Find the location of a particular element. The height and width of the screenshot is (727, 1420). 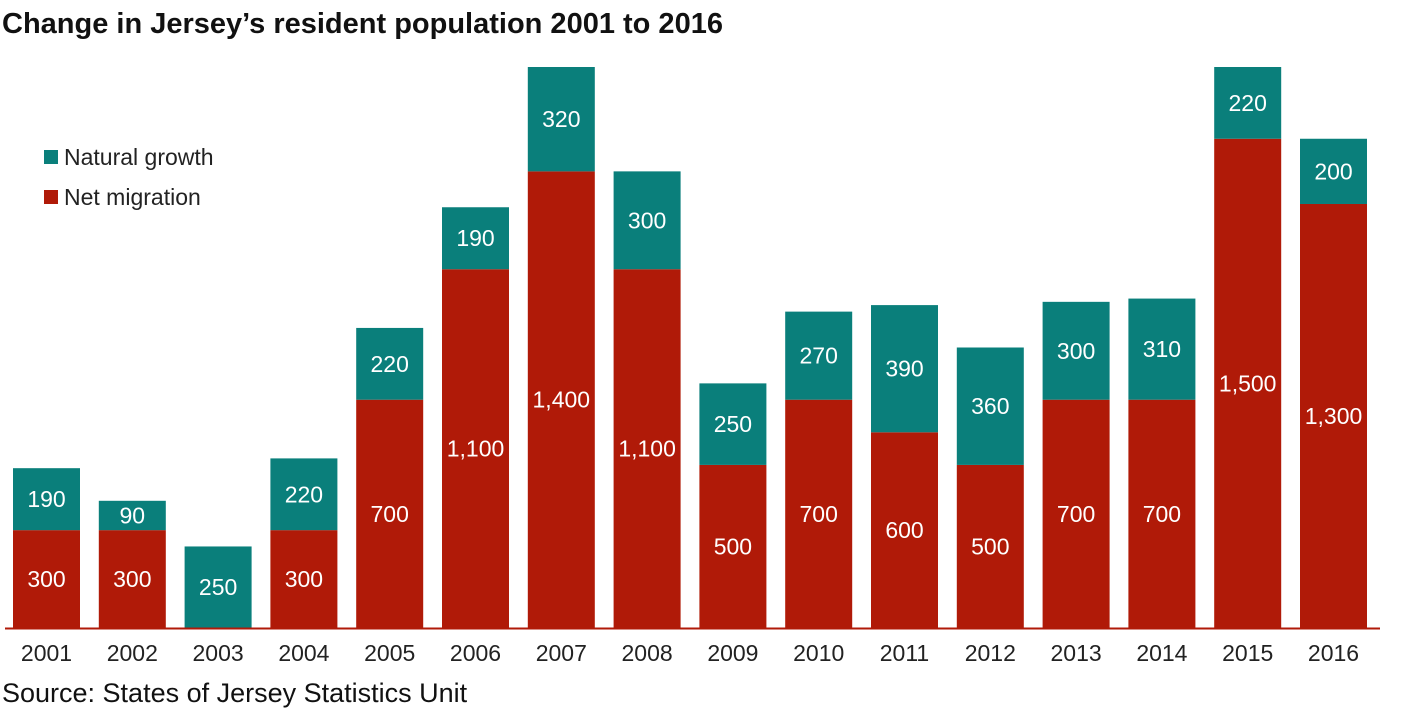

bar-natural-growth-2015 is located at coordinates (1248, 103).